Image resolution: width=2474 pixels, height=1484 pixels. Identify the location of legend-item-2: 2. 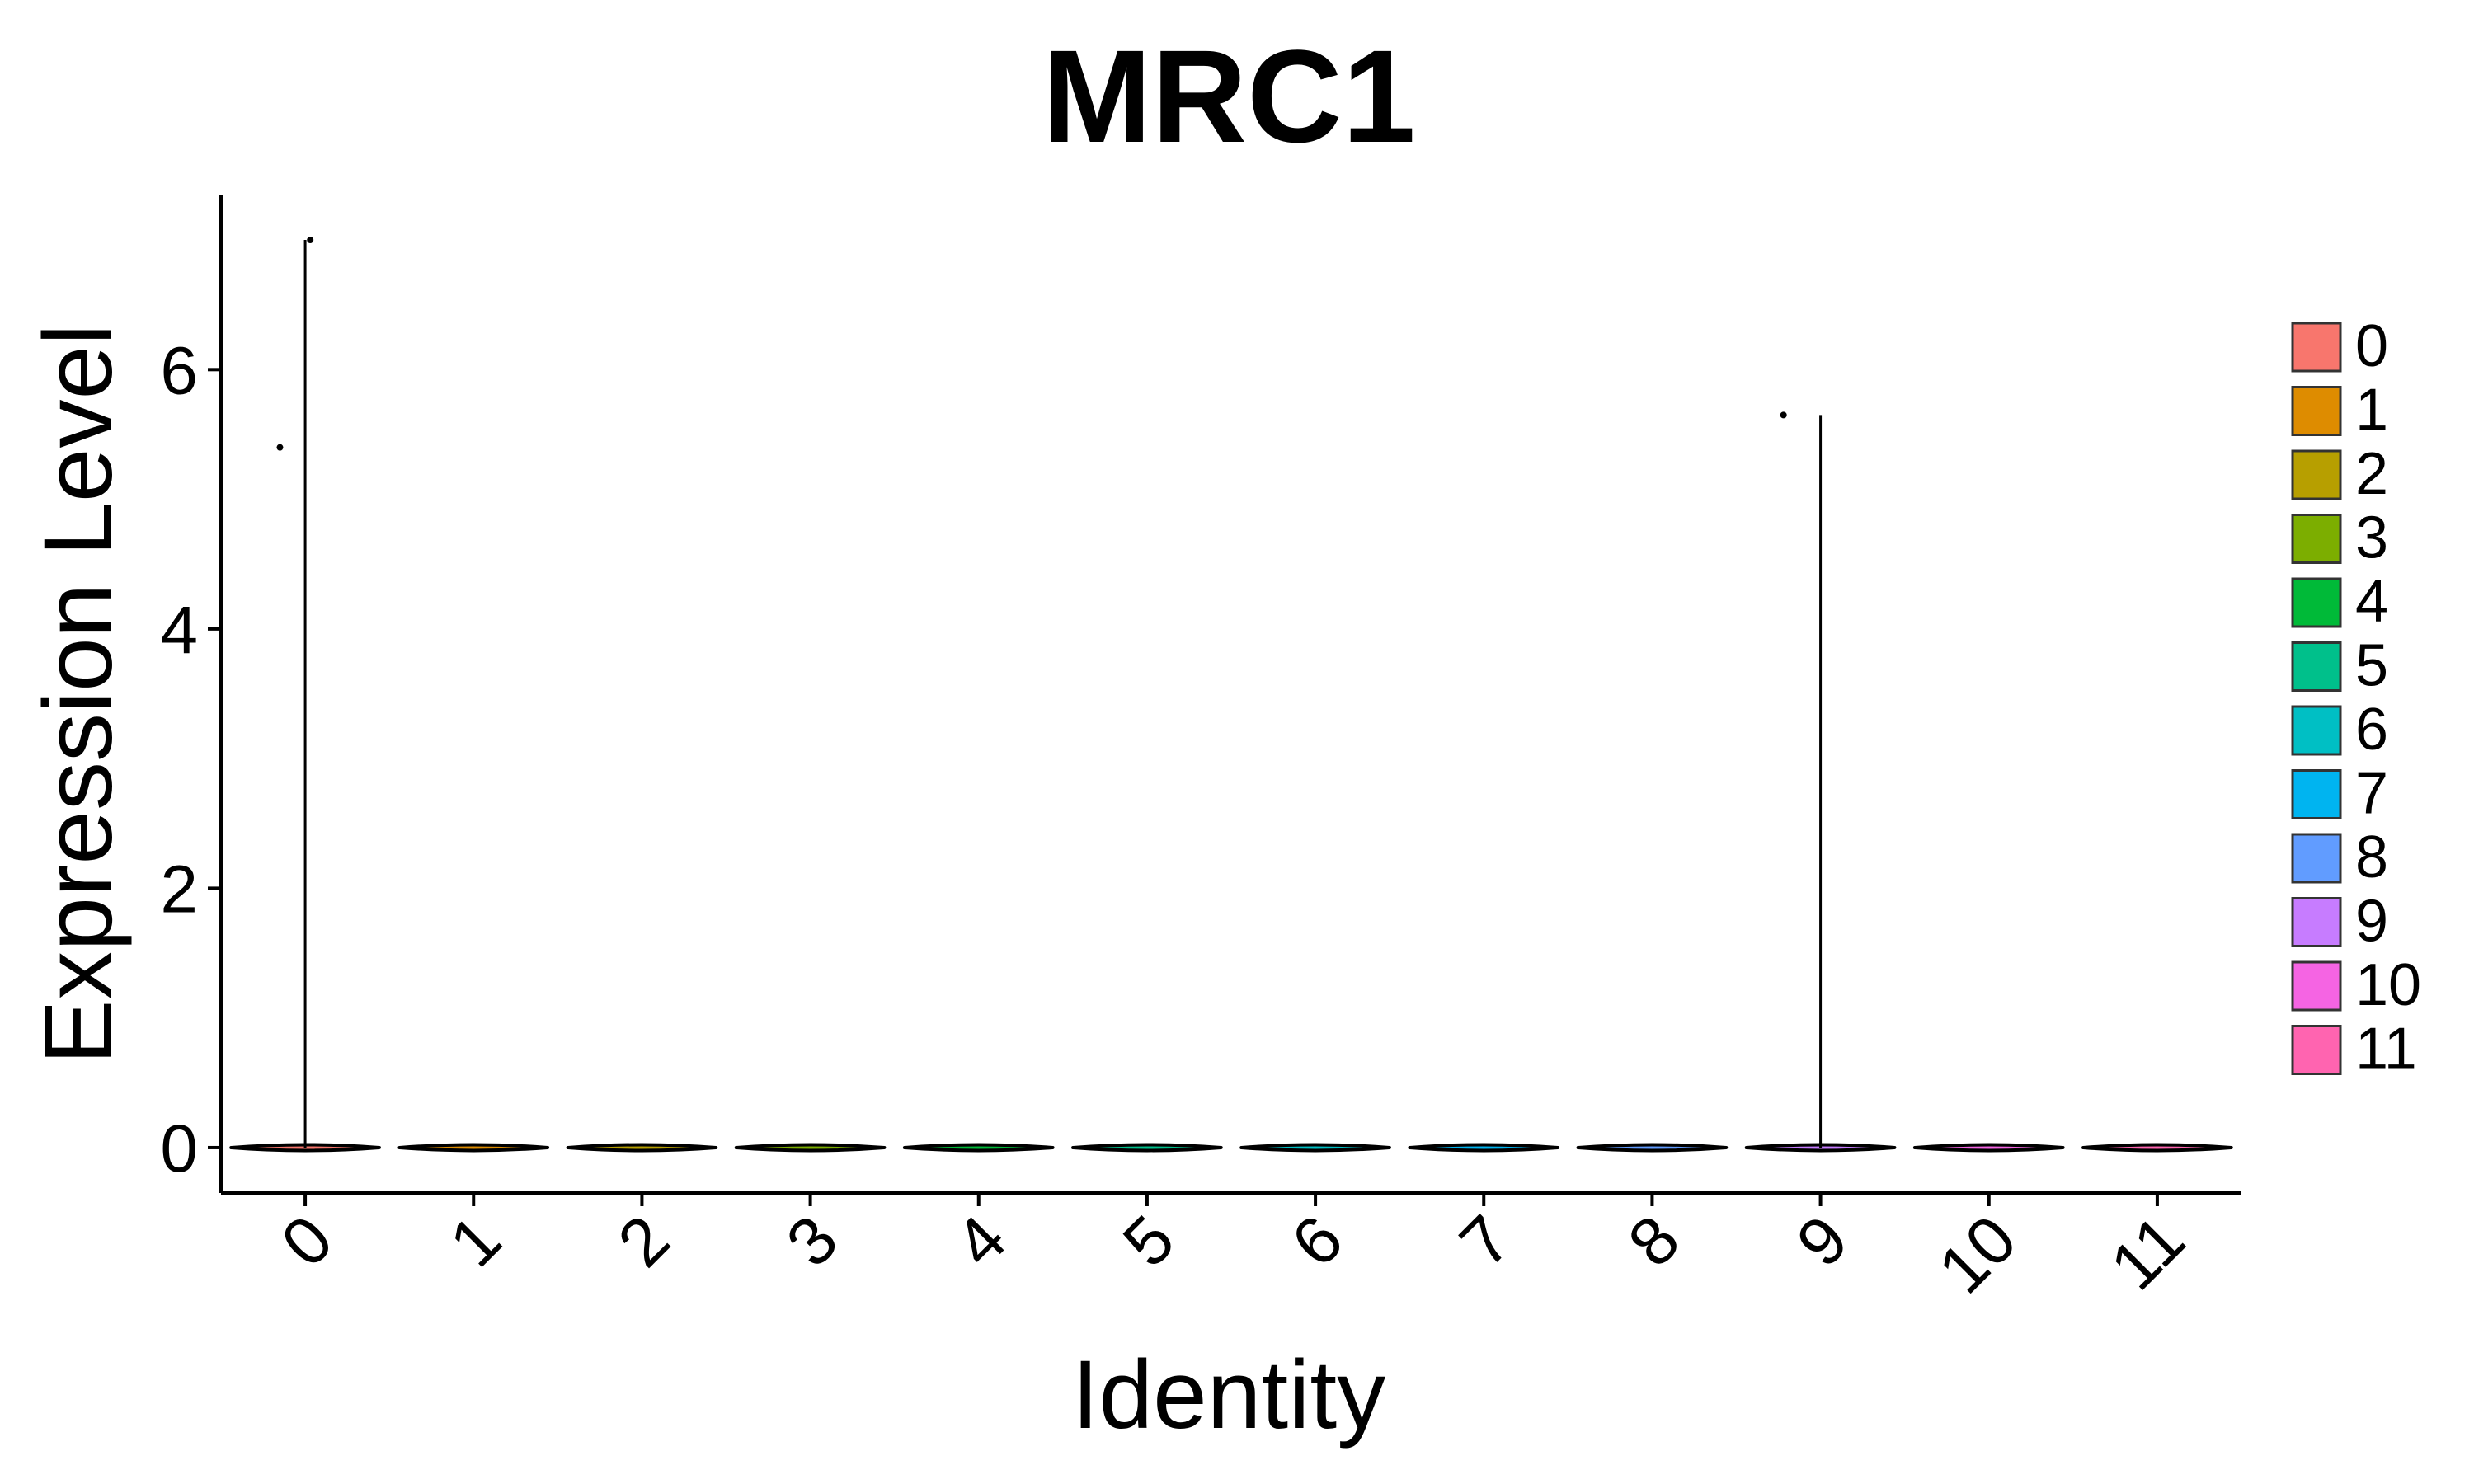
(2339, 474).